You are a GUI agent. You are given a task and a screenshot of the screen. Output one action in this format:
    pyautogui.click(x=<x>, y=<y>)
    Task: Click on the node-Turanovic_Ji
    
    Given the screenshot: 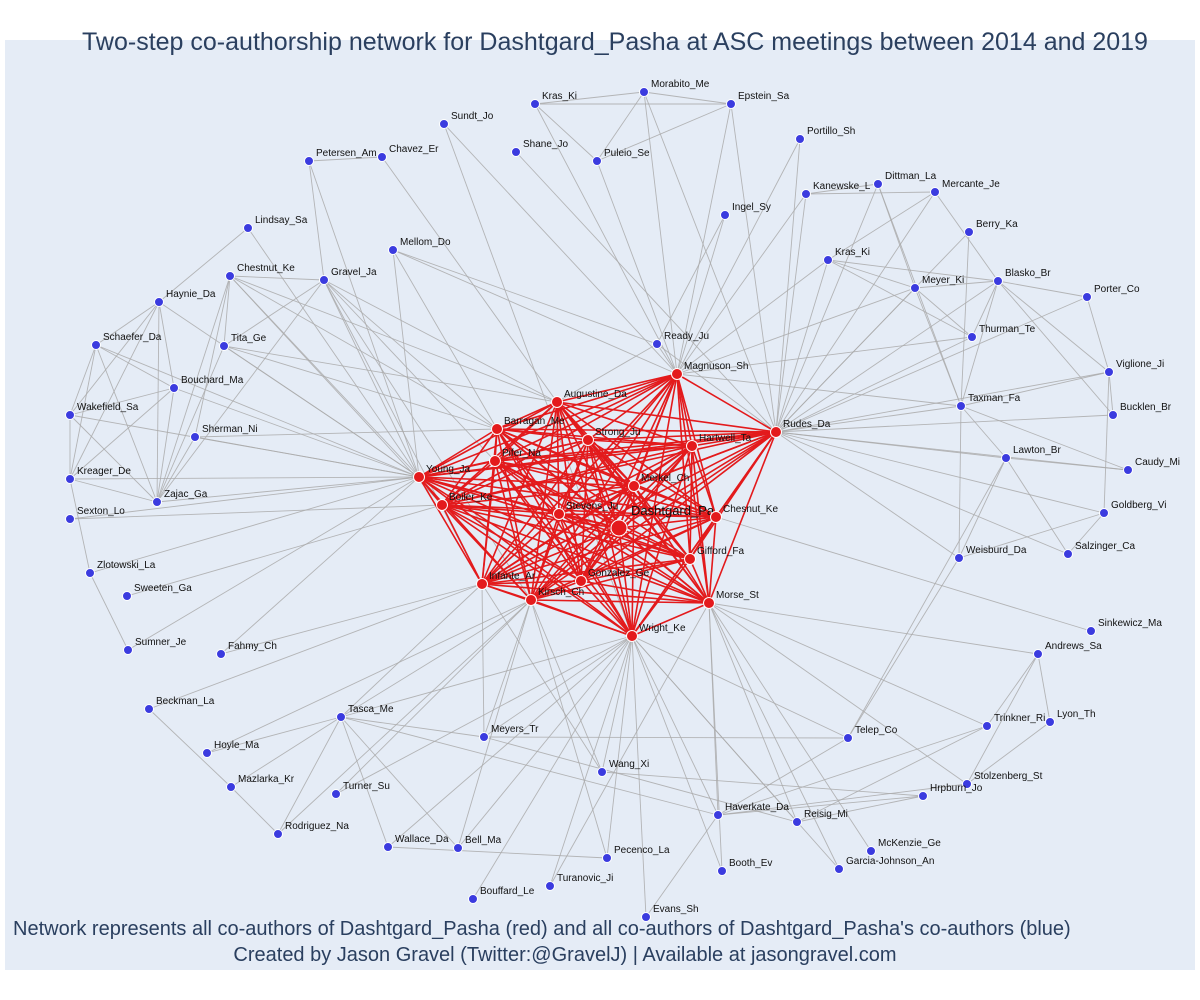 What is the action you would take?
    pyautogui.click(x=550, y=886)
    